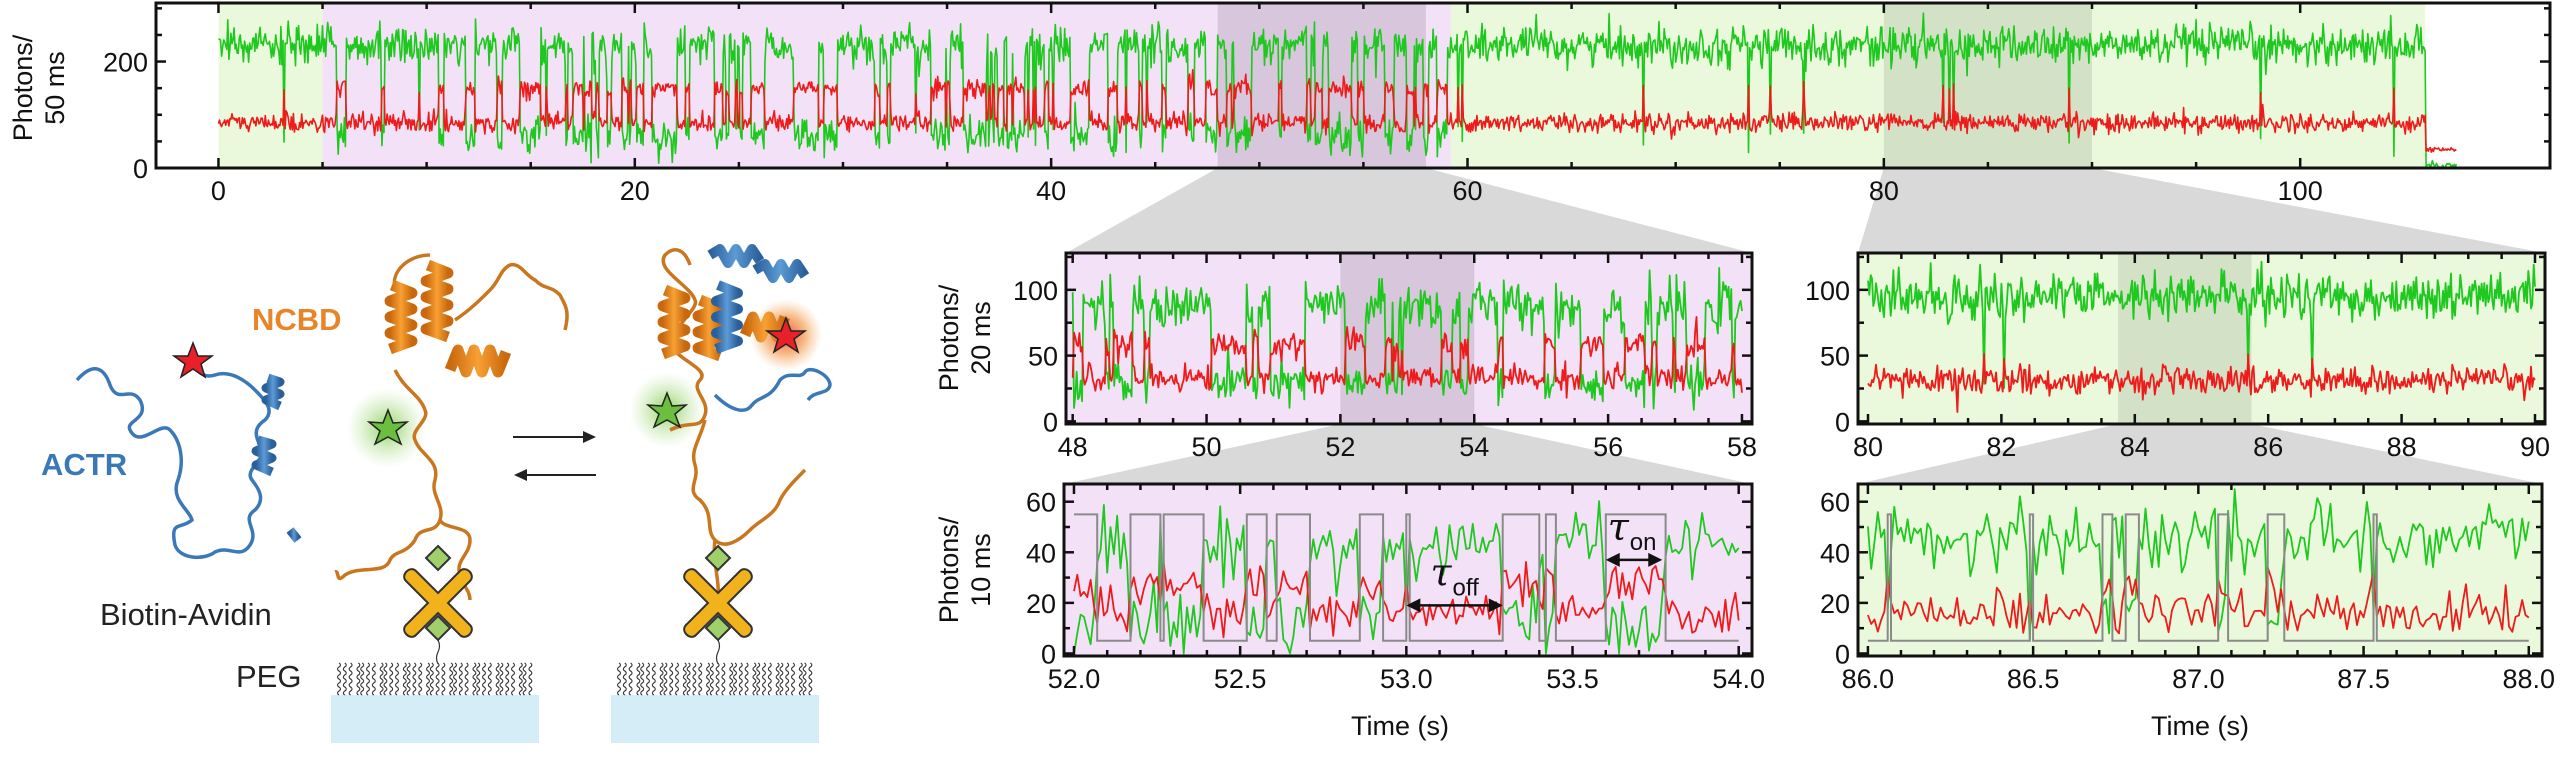  What do you see at coordinates (435, 719) in the screenshot?
I see `glass-surface` at bounding box center [435, 719].